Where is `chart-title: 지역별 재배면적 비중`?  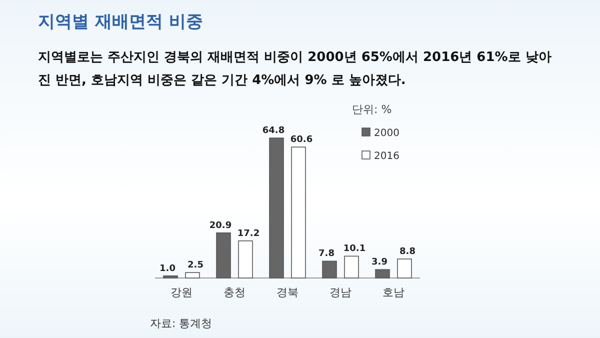
chart-title: 지역별 재배면적 비중 is located at coordinates (120, 22).